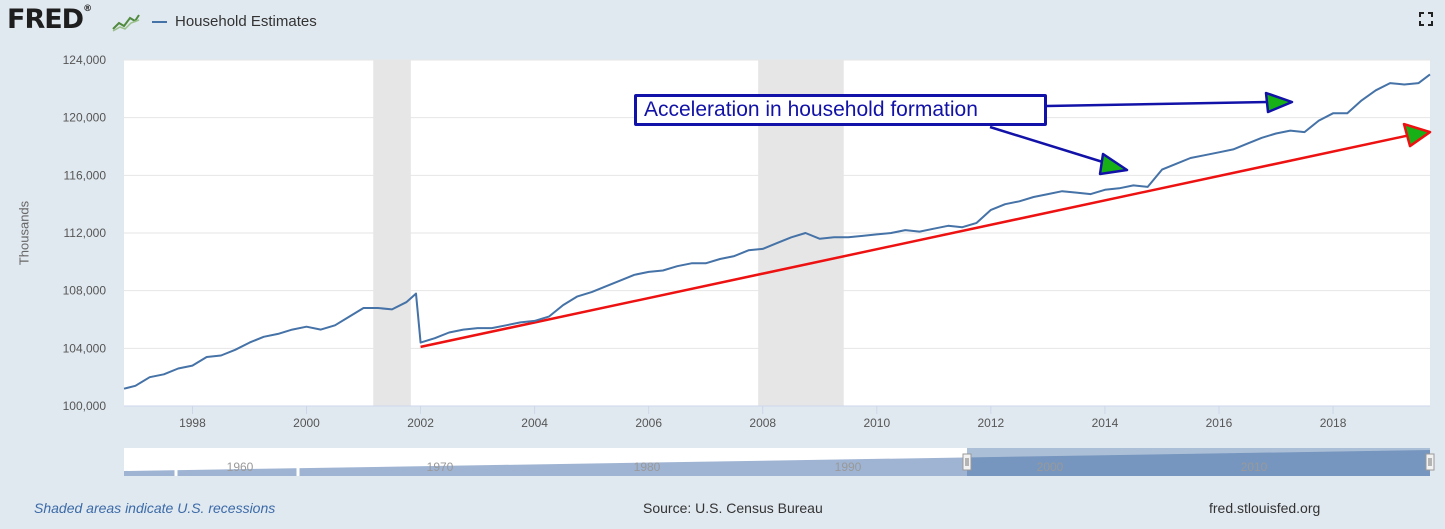  I want to click on x-tick-label: 2010, so click(876, 423).